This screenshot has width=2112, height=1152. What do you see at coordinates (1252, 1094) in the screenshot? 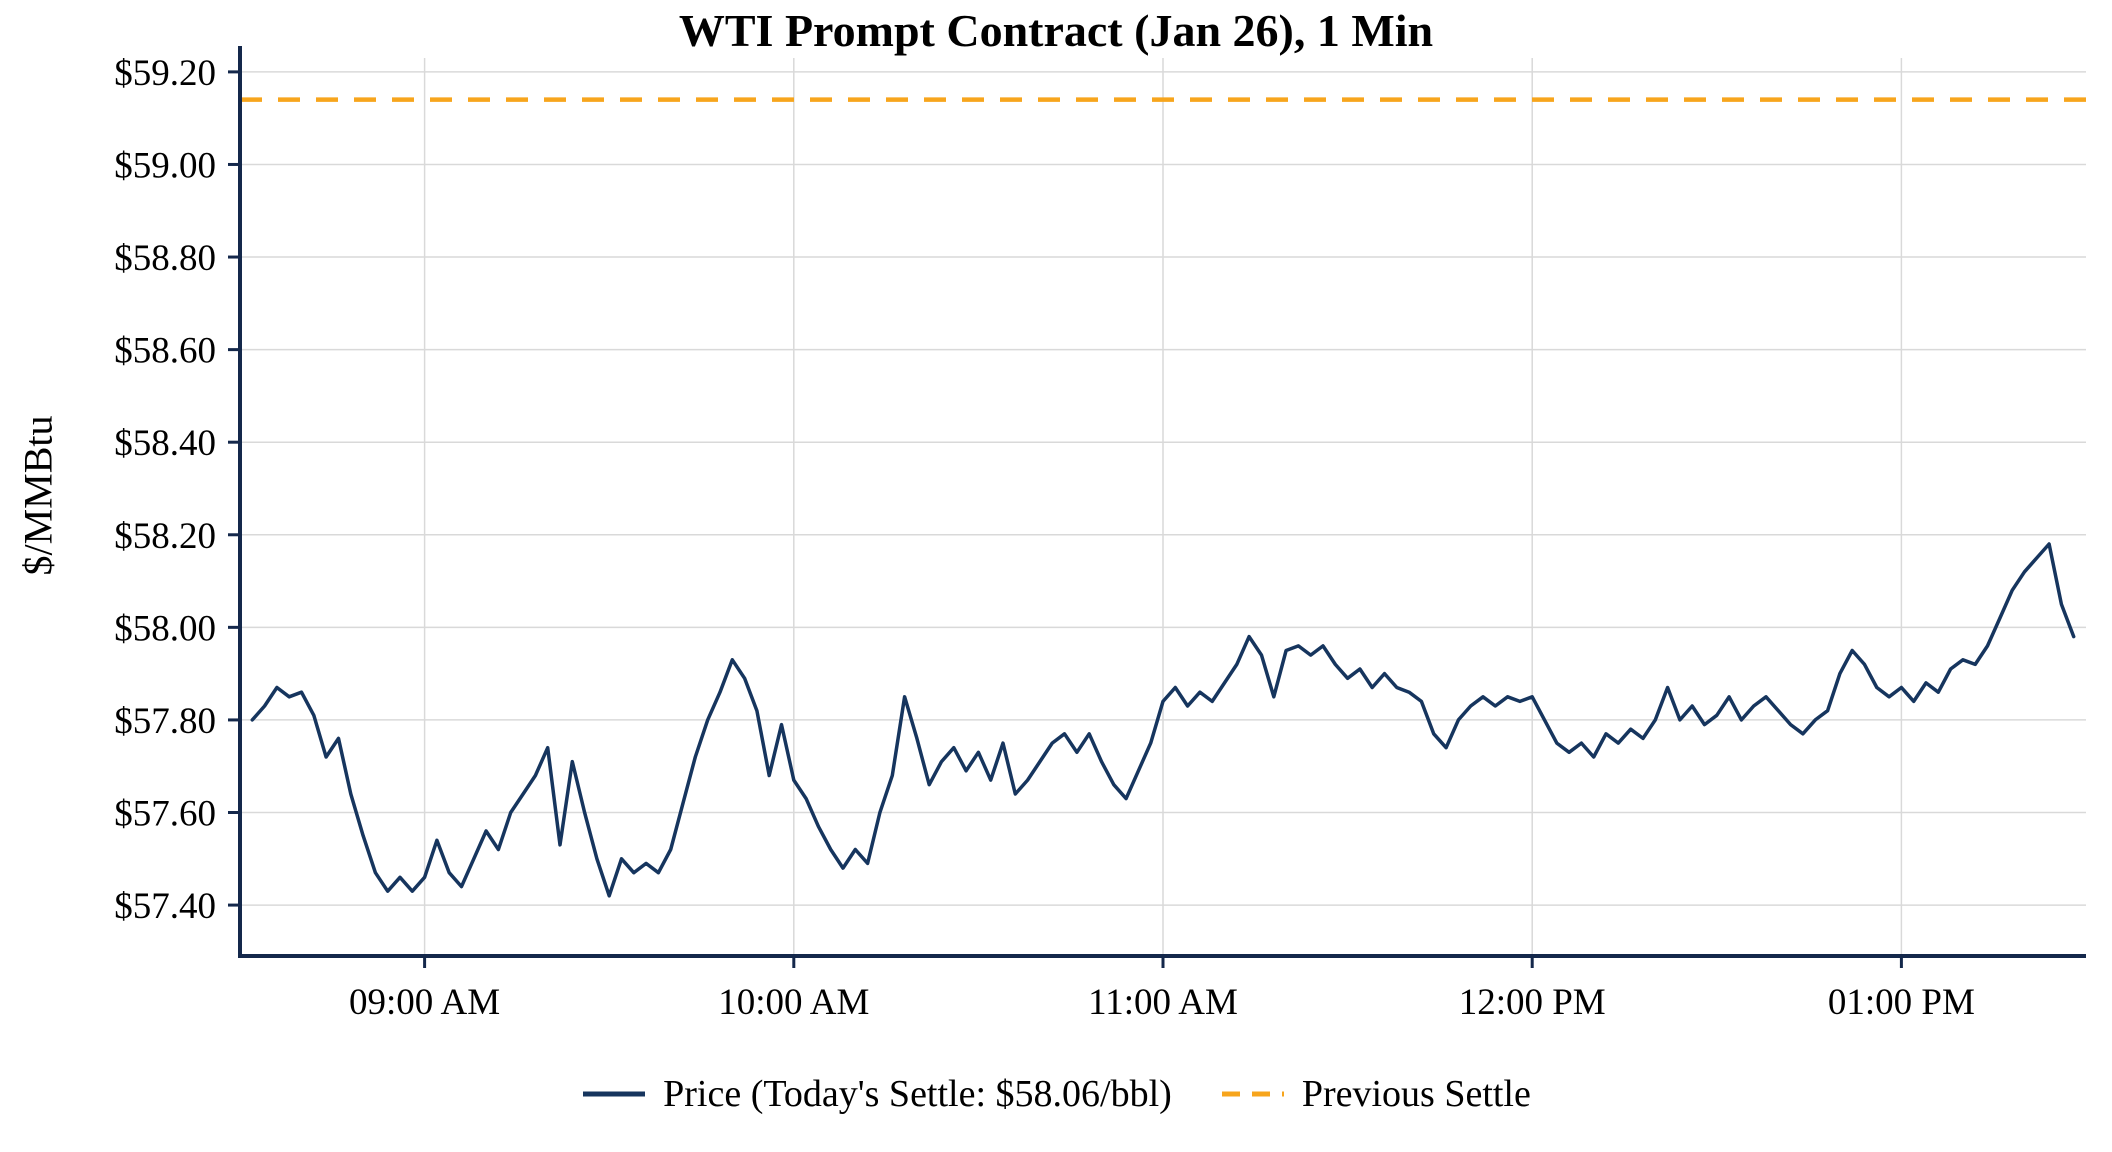
I see `previous-settle-swatch-icon` at bounding box center [1252, 1094].